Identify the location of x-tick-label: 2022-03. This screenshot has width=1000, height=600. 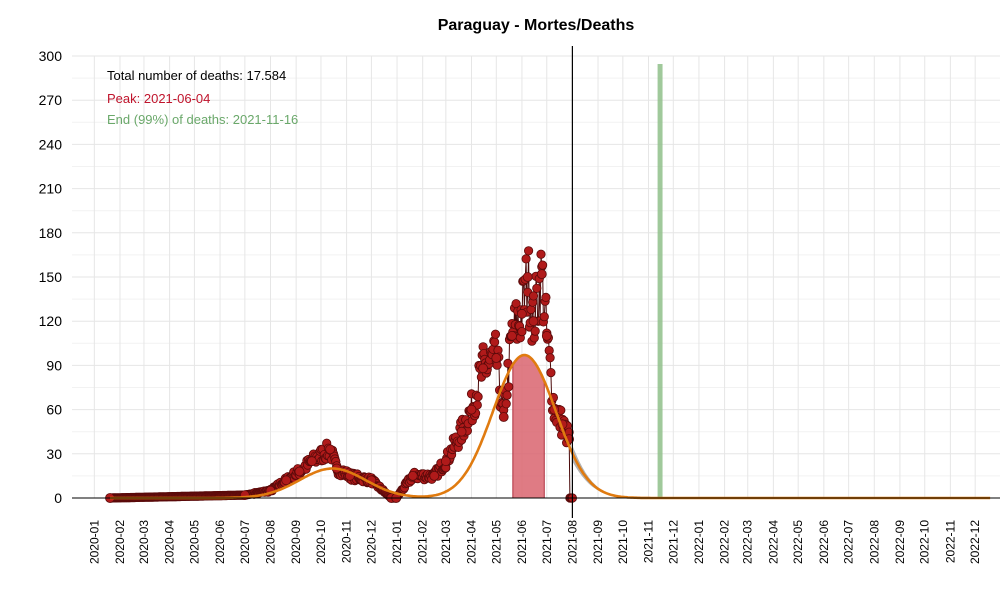
(748, 542).